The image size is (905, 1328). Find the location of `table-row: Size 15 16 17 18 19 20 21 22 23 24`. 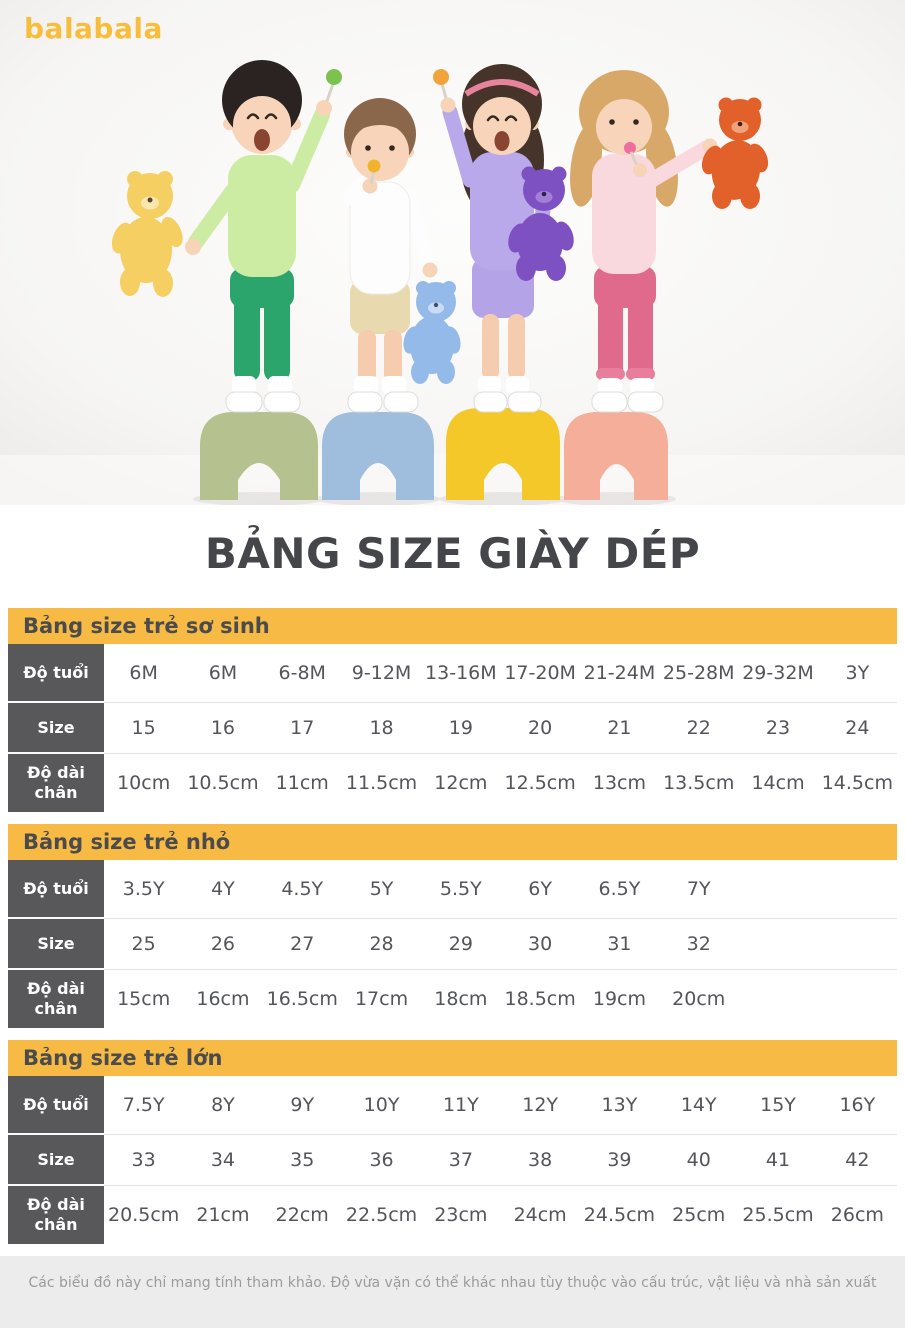

table-row: Size 15 16 17 18 19 20 21 22 23 24 is located at coordinates (452, 728).